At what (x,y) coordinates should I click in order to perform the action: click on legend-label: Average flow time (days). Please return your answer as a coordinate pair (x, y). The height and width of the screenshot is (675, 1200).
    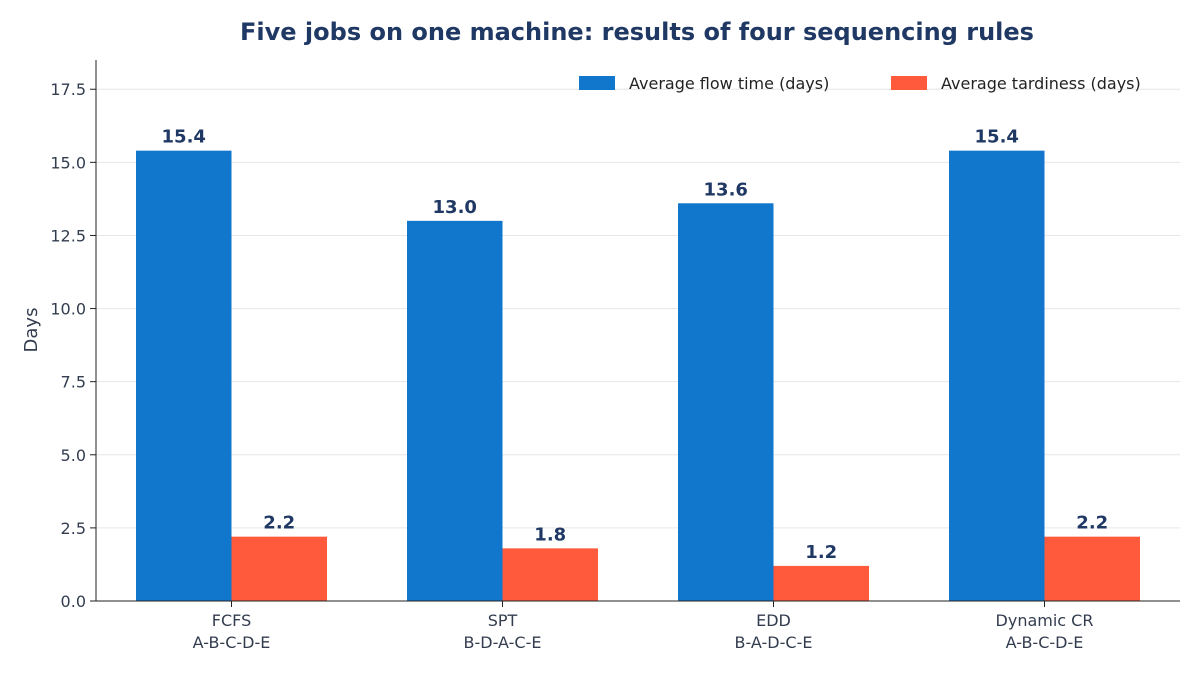
    Looking at the image, I should click on (729, 83).